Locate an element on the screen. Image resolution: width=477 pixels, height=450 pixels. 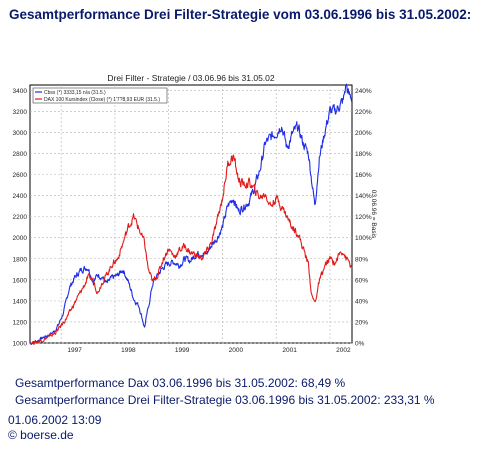
y-tick-label-right: 100% is located at coordinates (363, 238).